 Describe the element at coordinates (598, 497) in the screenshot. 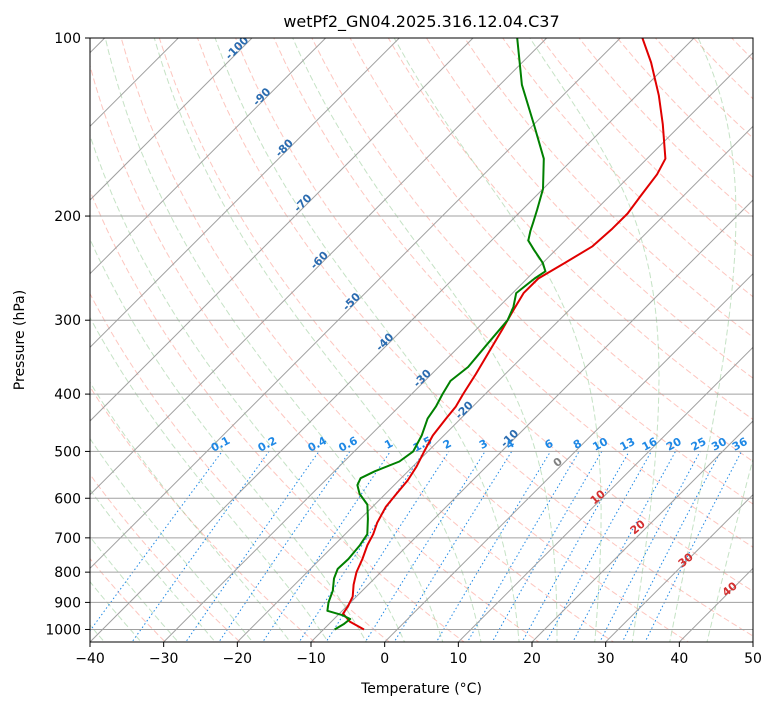

I see `adiabat-label: 10` at that location.